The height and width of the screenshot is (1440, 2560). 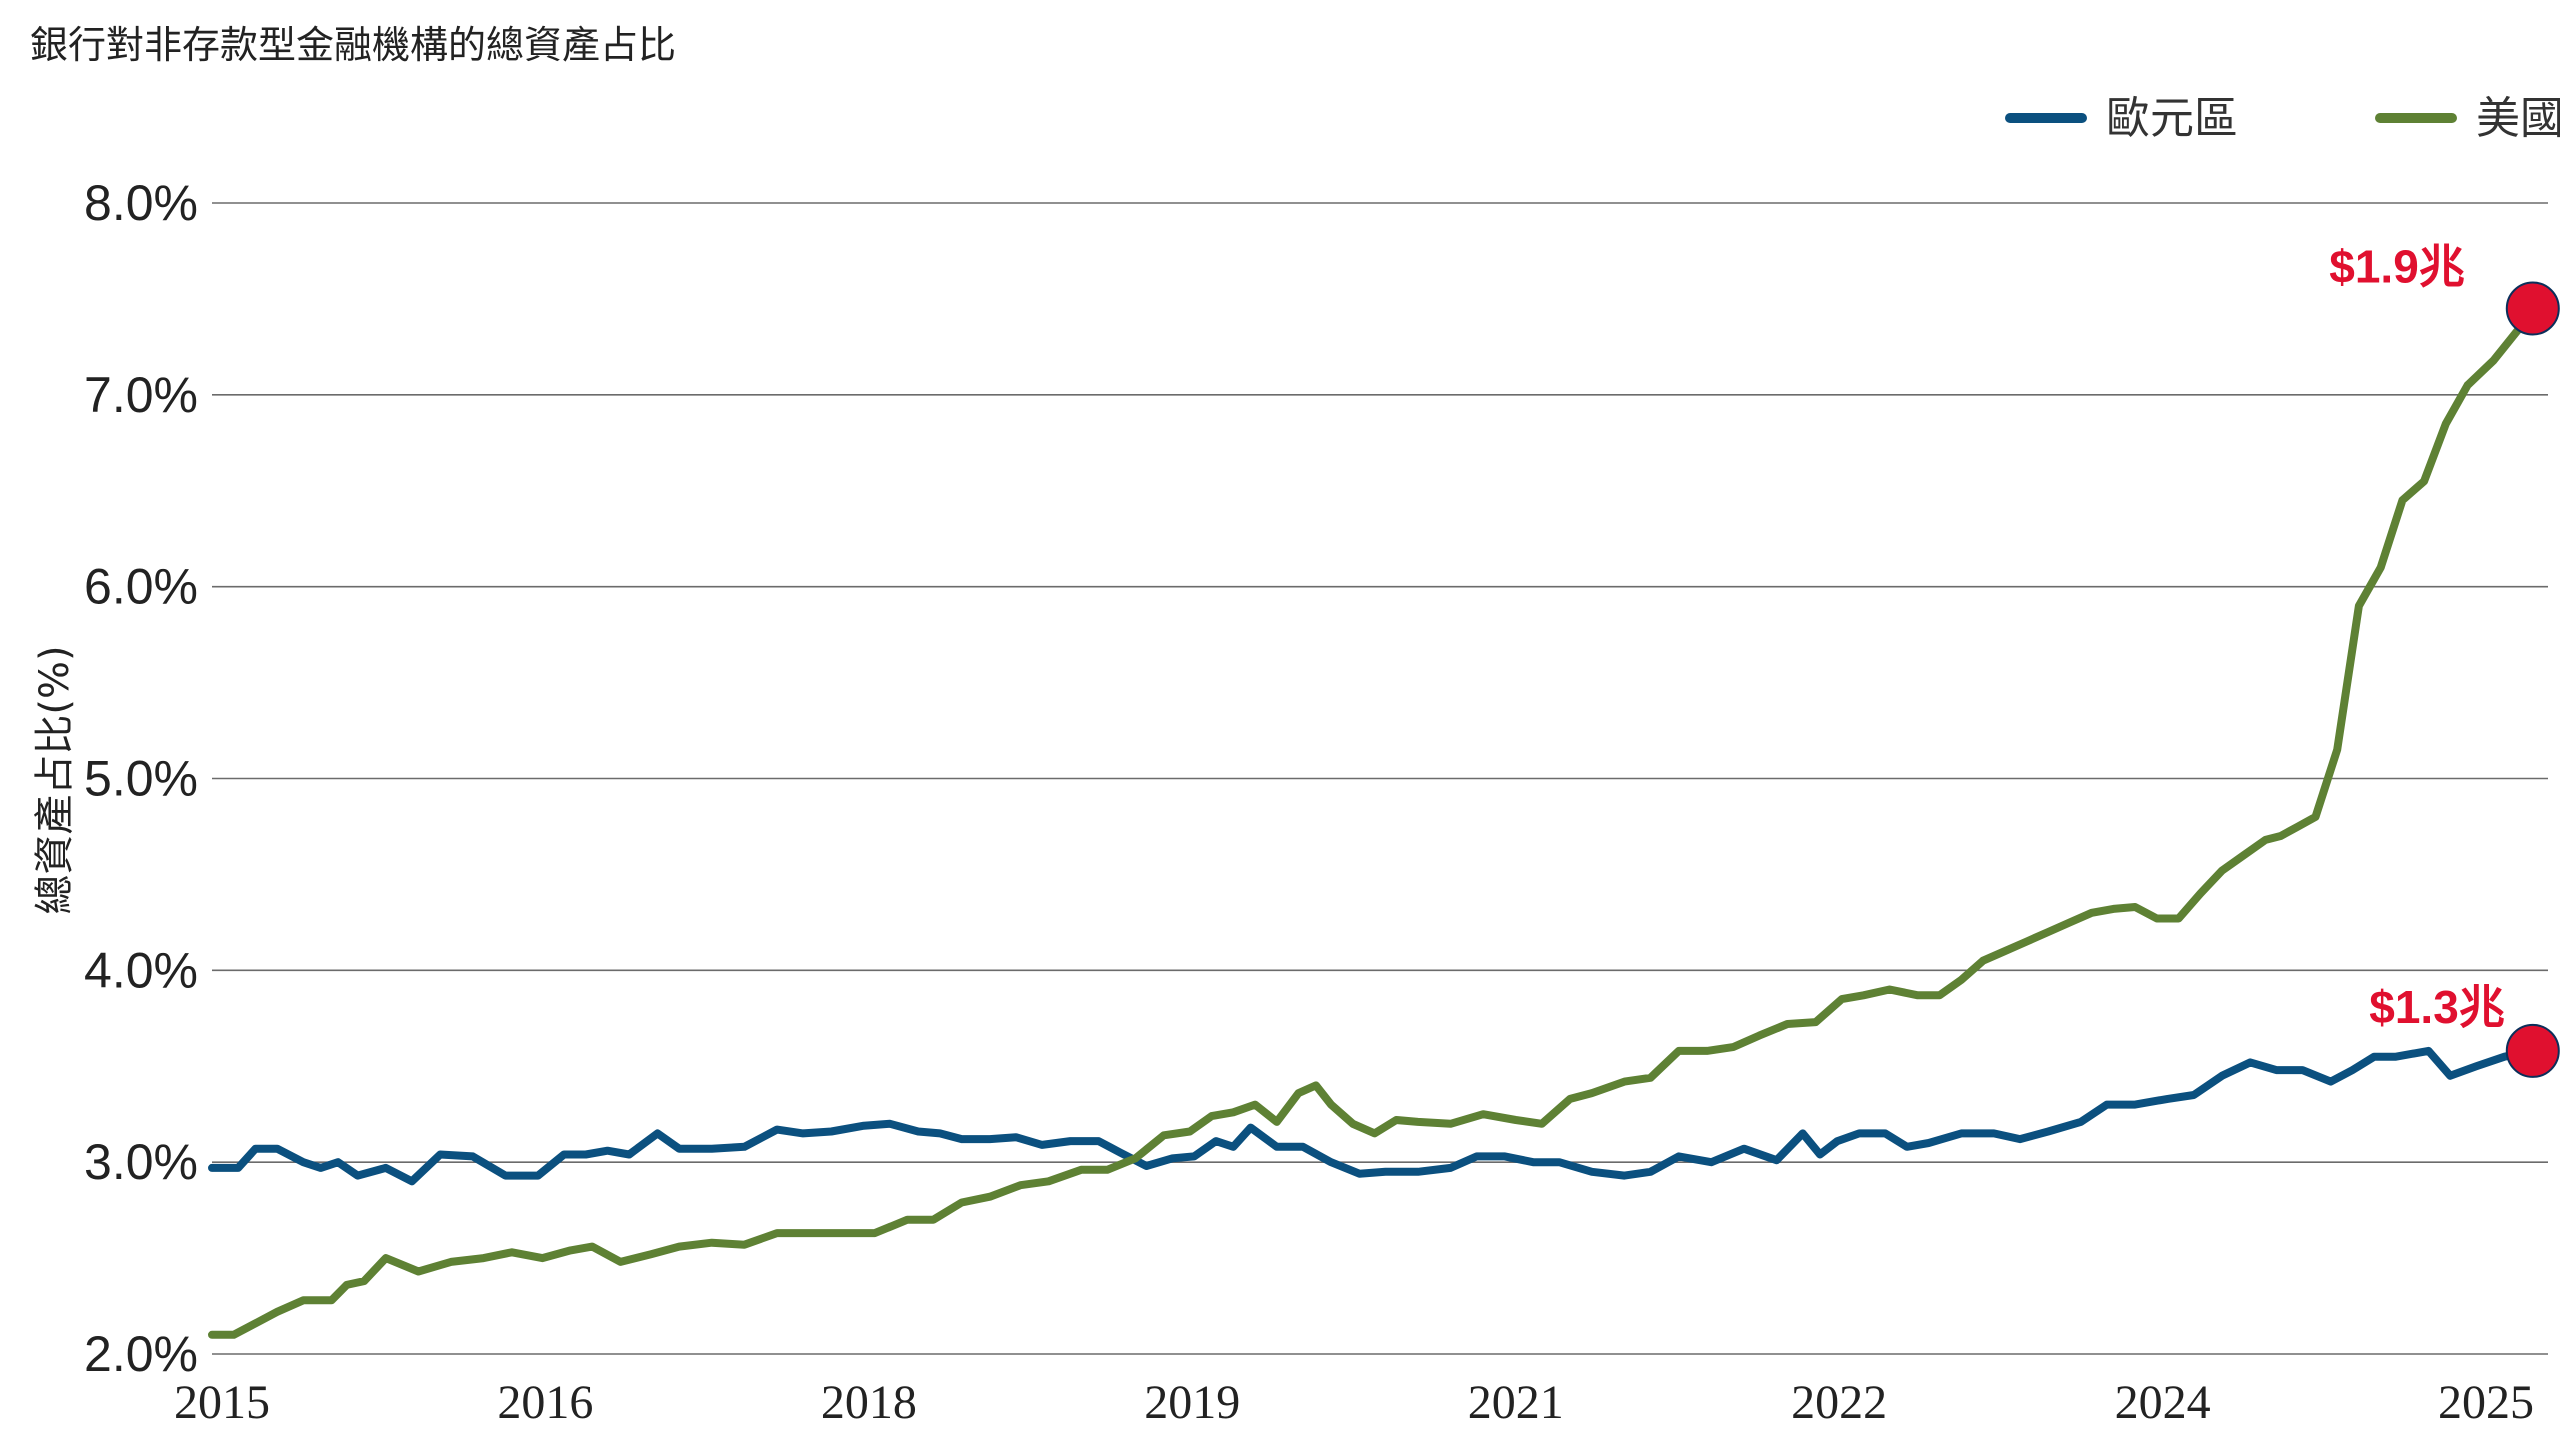 What do you see at coordinates (141, 970) in the screenshot?
I see `y-tick-label: 4.0%` at bounding box center [141, 970].